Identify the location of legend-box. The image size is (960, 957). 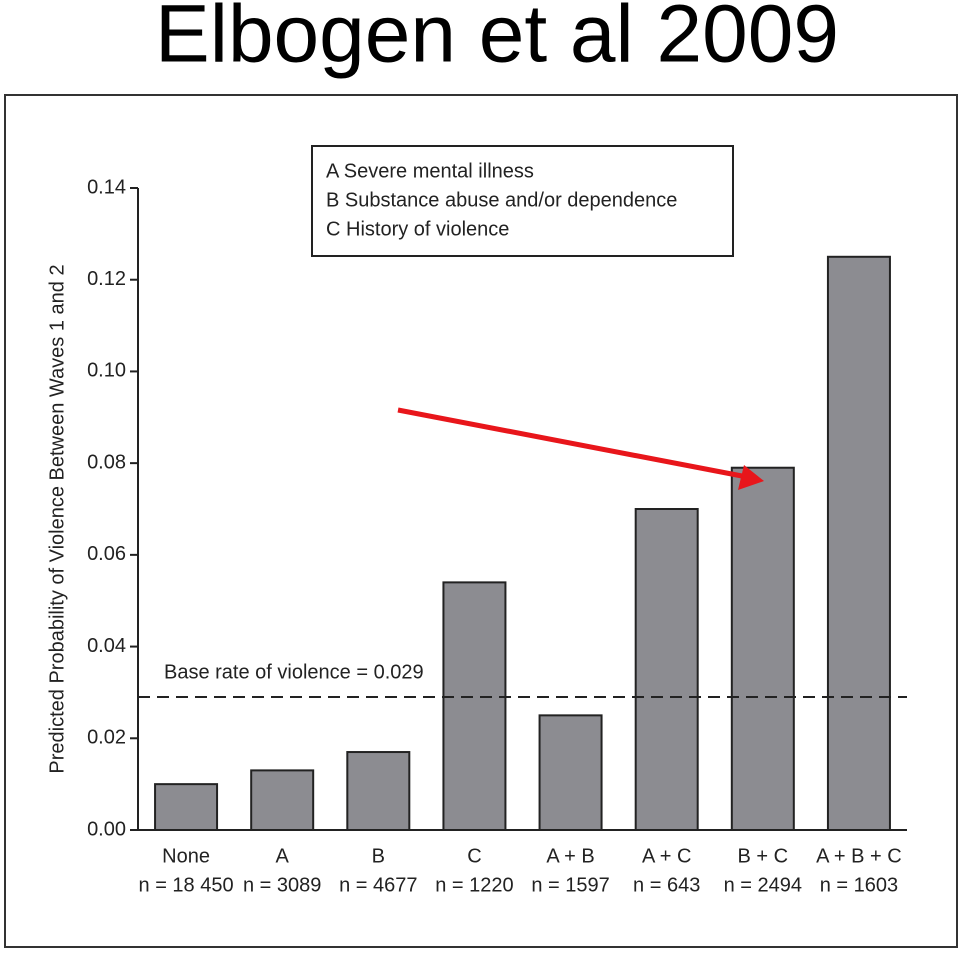
(522, 201).